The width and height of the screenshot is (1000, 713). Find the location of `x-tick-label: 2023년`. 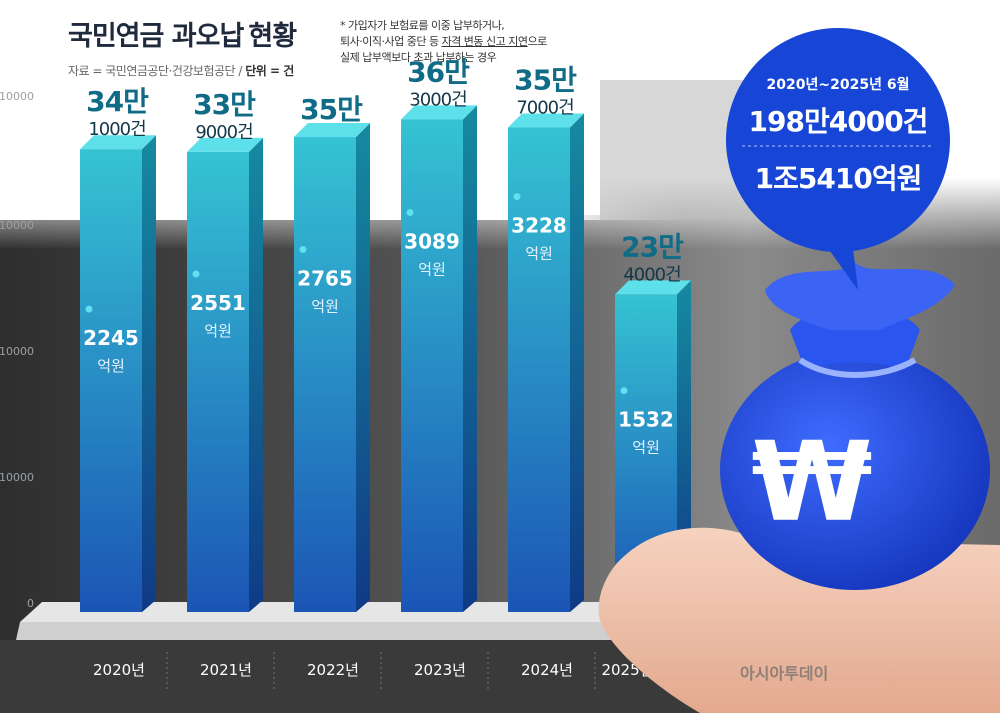

x-tick-label: 2023년 is located at coordinates (440, 670).